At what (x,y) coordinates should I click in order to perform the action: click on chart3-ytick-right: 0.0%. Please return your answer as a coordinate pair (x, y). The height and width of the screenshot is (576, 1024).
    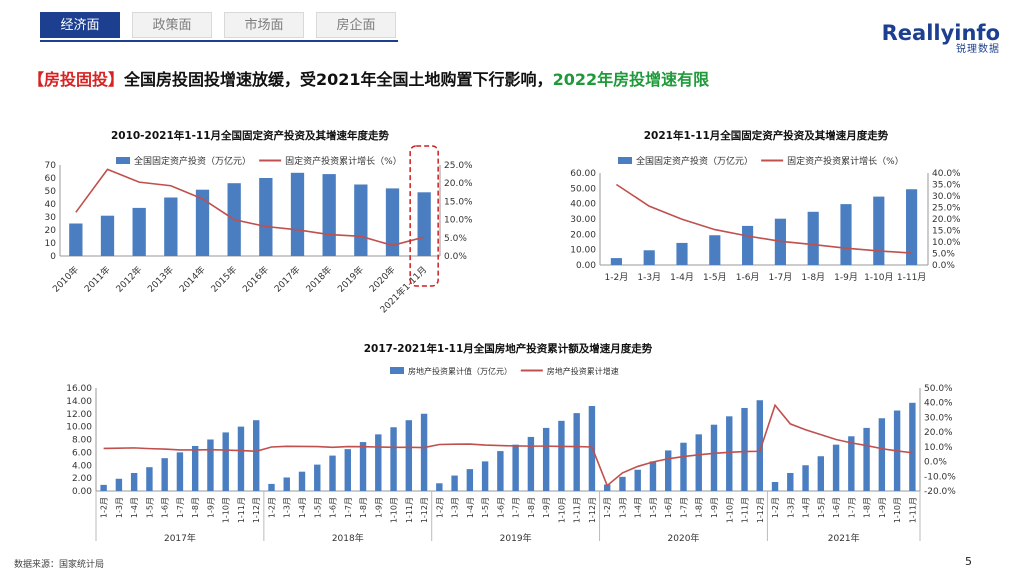
    Looking at the image, I should click on (935, 463).